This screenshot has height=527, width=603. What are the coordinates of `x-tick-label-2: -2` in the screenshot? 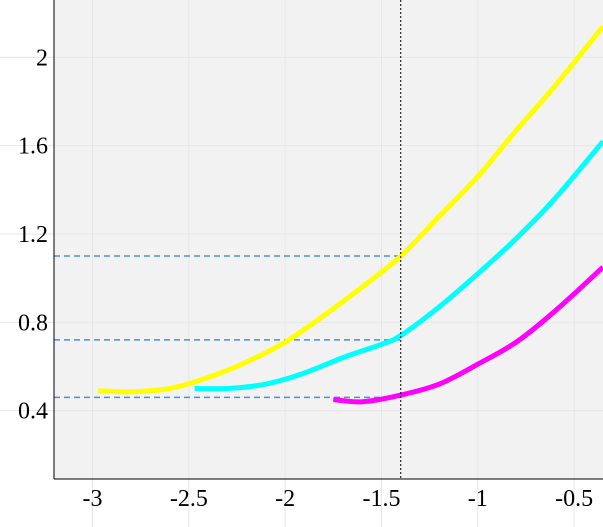 It's located at (285, 499).